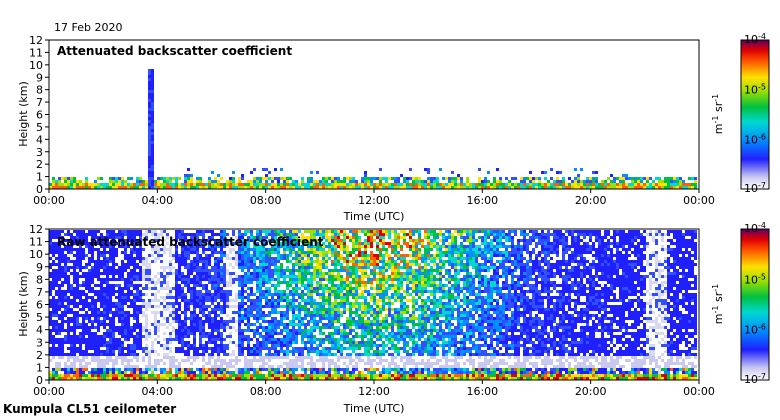  Describe the element at coordinates (174, 51) in the screenshot. I see `panel-title: Attenuated backscatter coefficient` at that location.